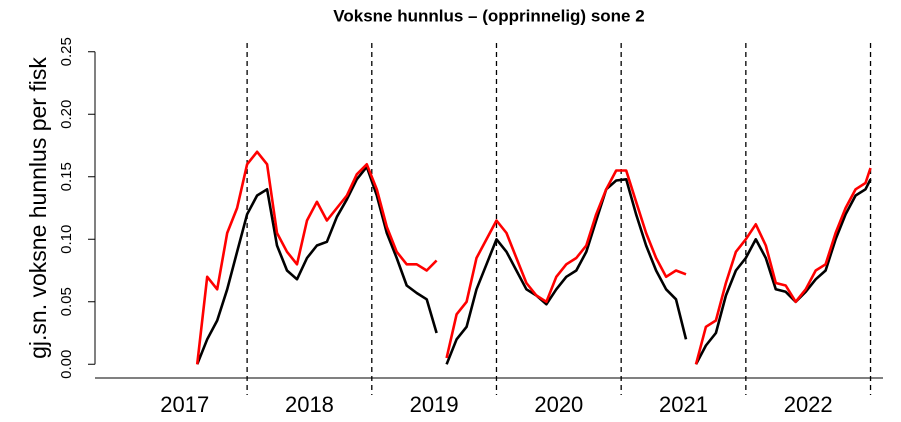  Describe the element at coordinates (38, 208) in the screenshot. I see `y-axis-label: gj.sn. voksne hunnlus per fisk` at that location.